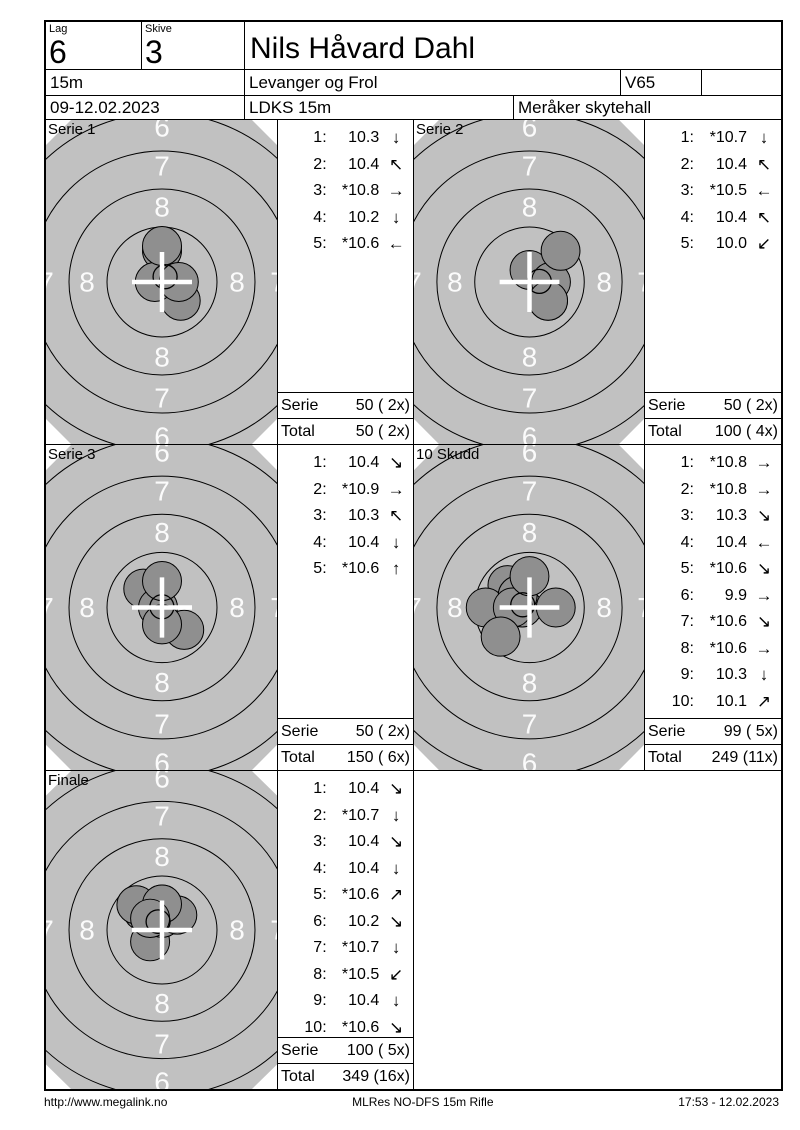  Describe the element at coordinates (72, 129) in the screenshot. I see `target-series-label: Serie 1` at that location.